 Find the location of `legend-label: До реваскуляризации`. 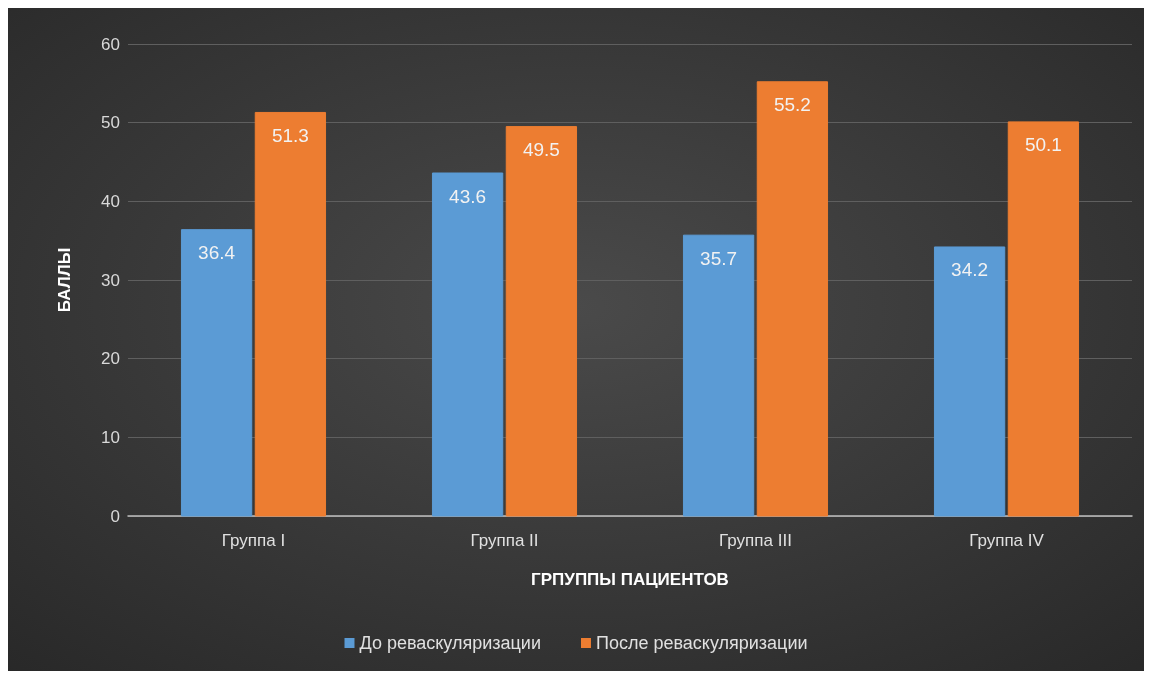

legend-label: До реваскуляризации is located at coordinates (450, 643).